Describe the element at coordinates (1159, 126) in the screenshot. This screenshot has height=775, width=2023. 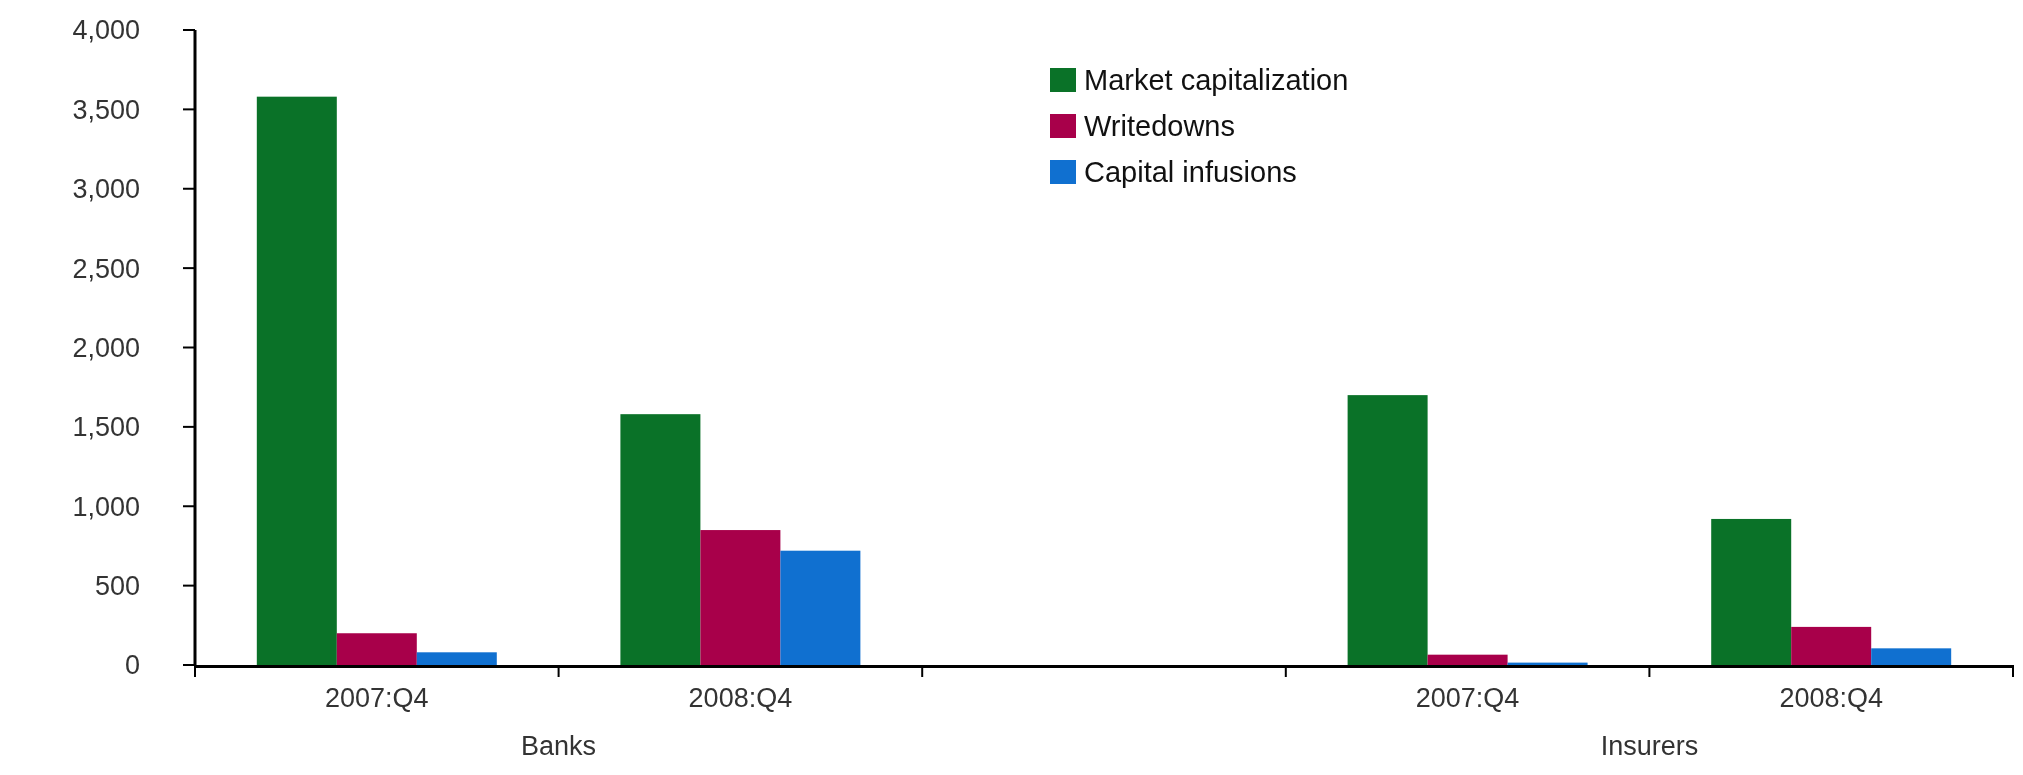
I see `legend-label: Writedowns` at that location.